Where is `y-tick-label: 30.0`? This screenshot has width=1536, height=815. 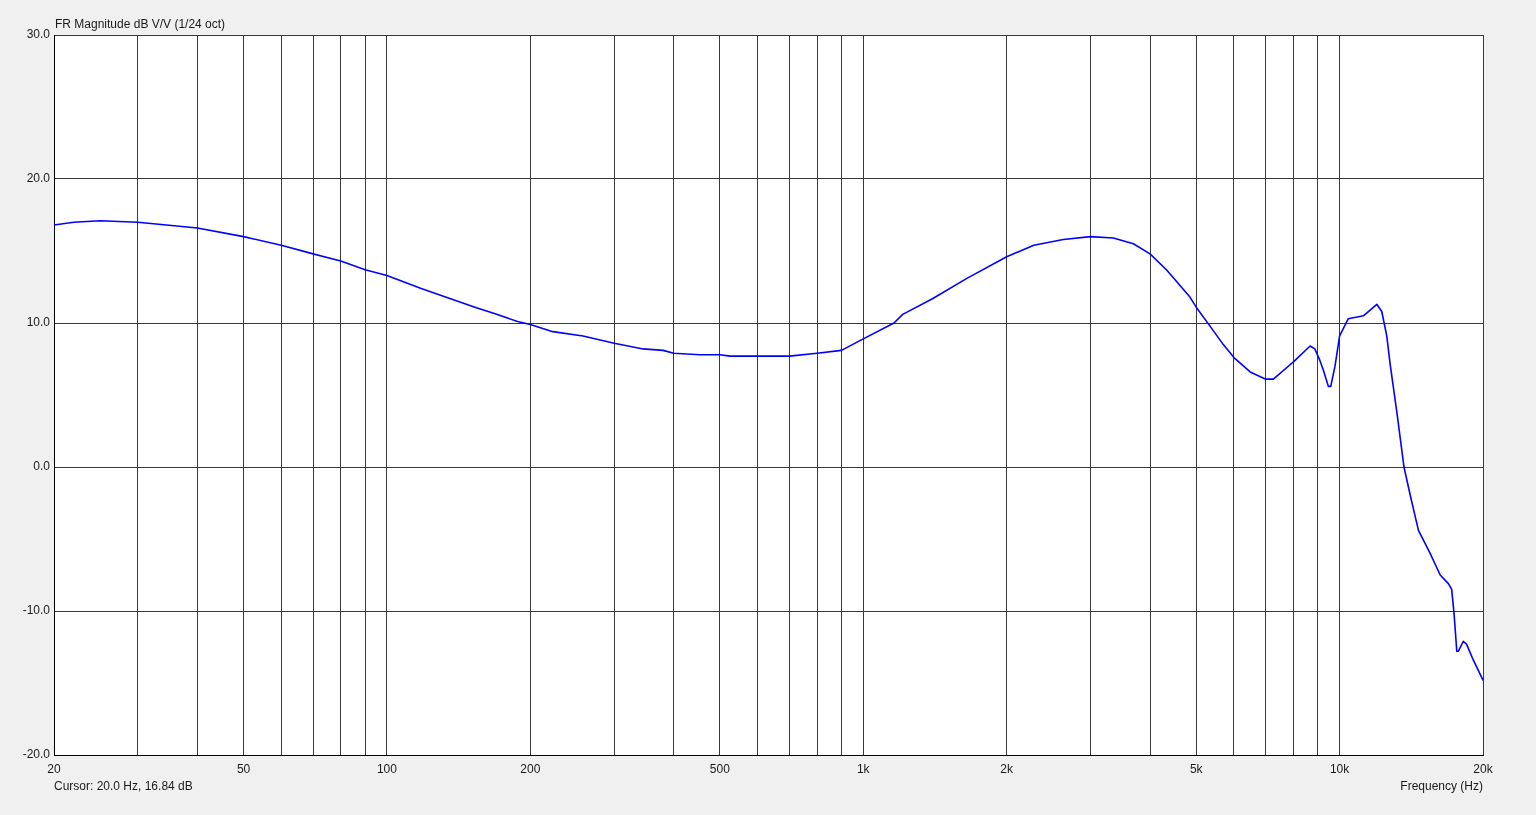
y-tick-label: 30.0 is located at coordinates (38, 34).